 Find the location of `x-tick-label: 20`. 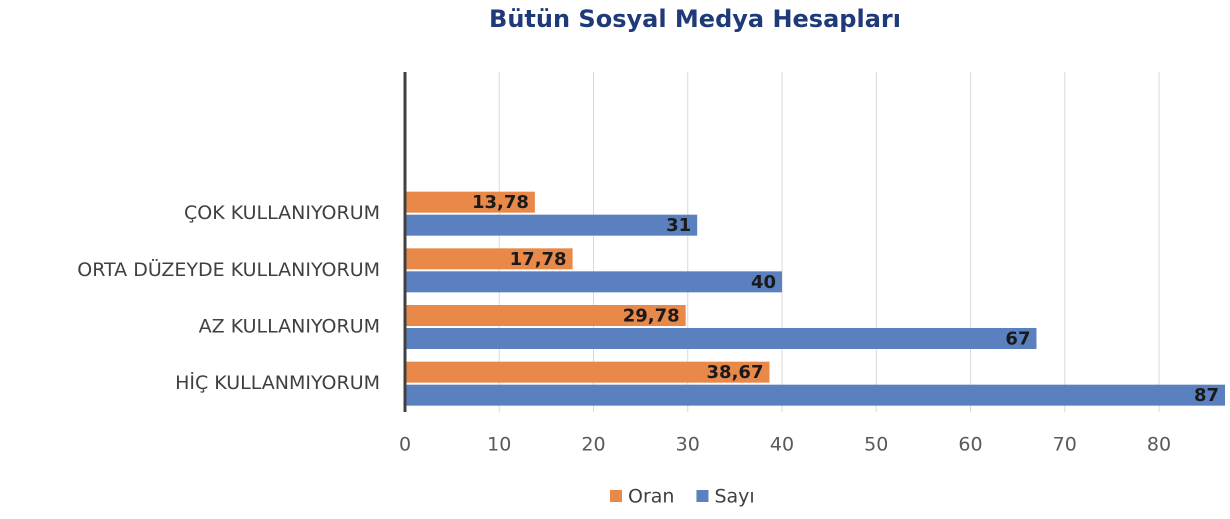

x-tick-label: 20 is located at coordinates (593, 445).